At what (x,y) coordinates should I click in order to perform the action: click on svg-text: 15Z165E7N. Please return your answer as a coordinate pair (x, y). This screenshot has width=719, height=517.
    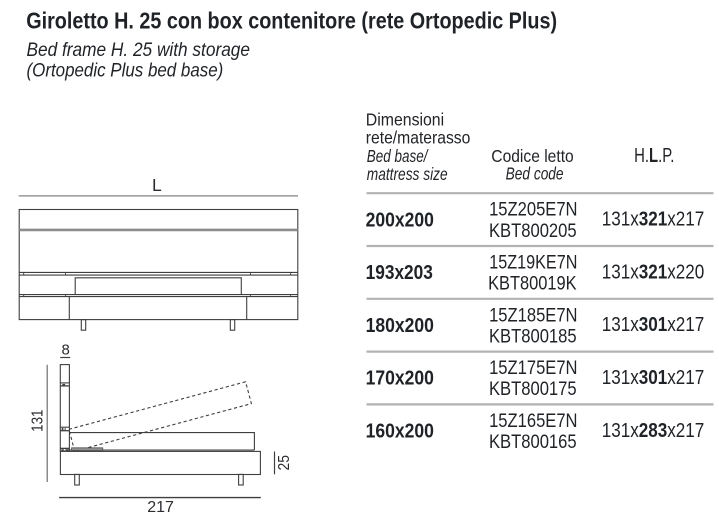
    Looking at the image, I should click on (533, 421).